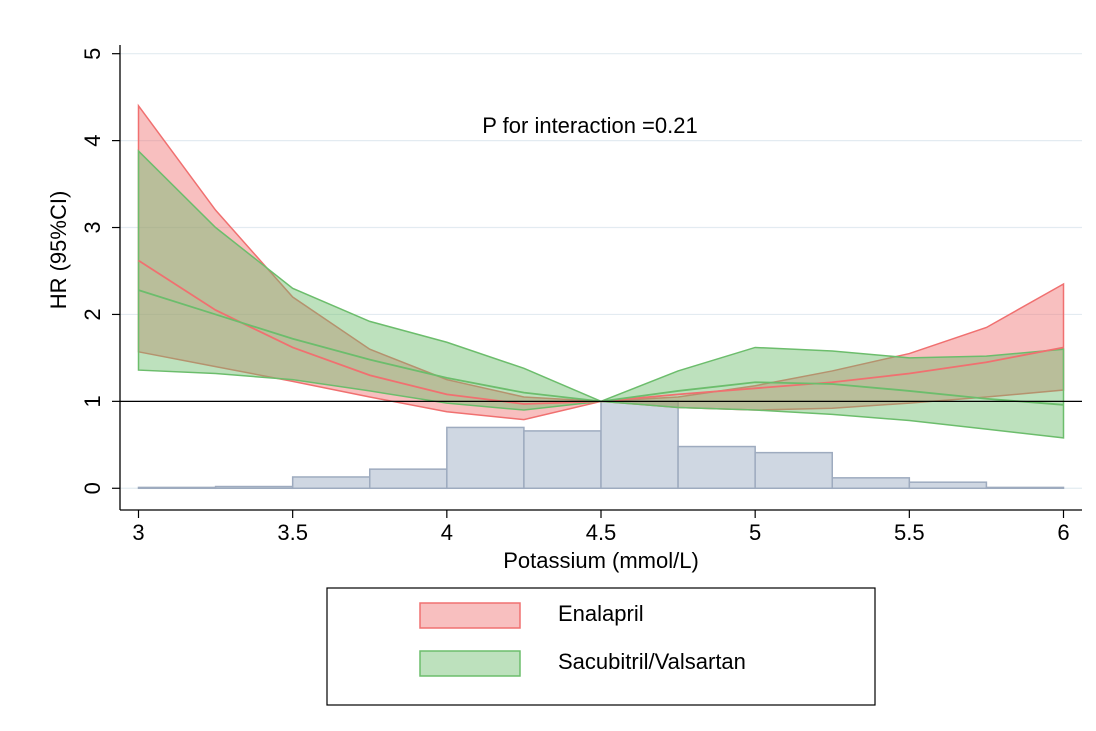  What do you see at coordinates (589, 125) in the screenshot?
I see `annotation: P for interaction =0.21` at bounding box center [589, 125].